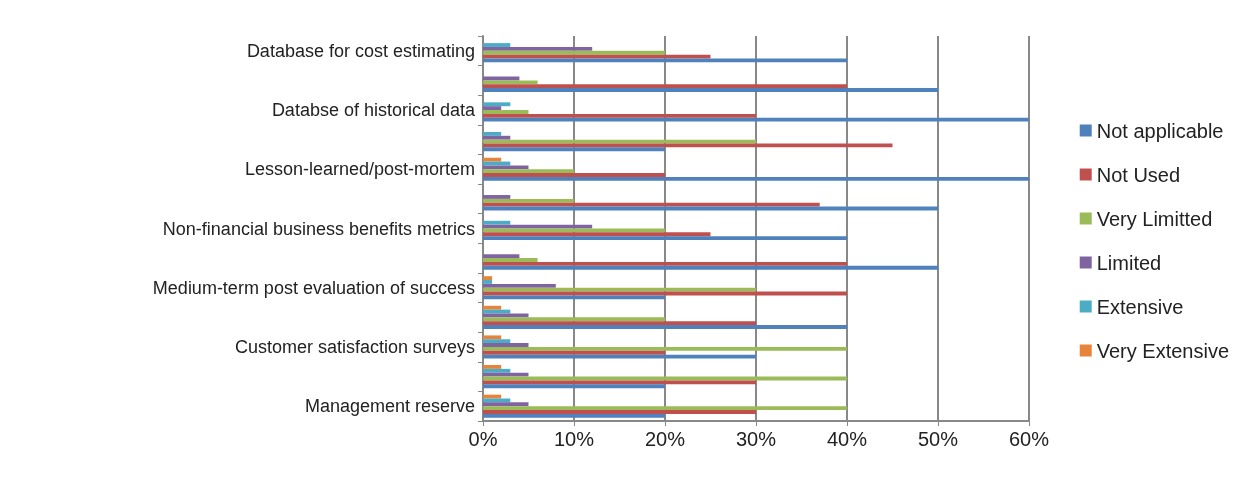 The width and height of the screenshot is (1252, 481). What do you see at coordinates (574, 439) in the screenshot?
I see `x-tick-label: 10%` at bounding box center [574, 439].